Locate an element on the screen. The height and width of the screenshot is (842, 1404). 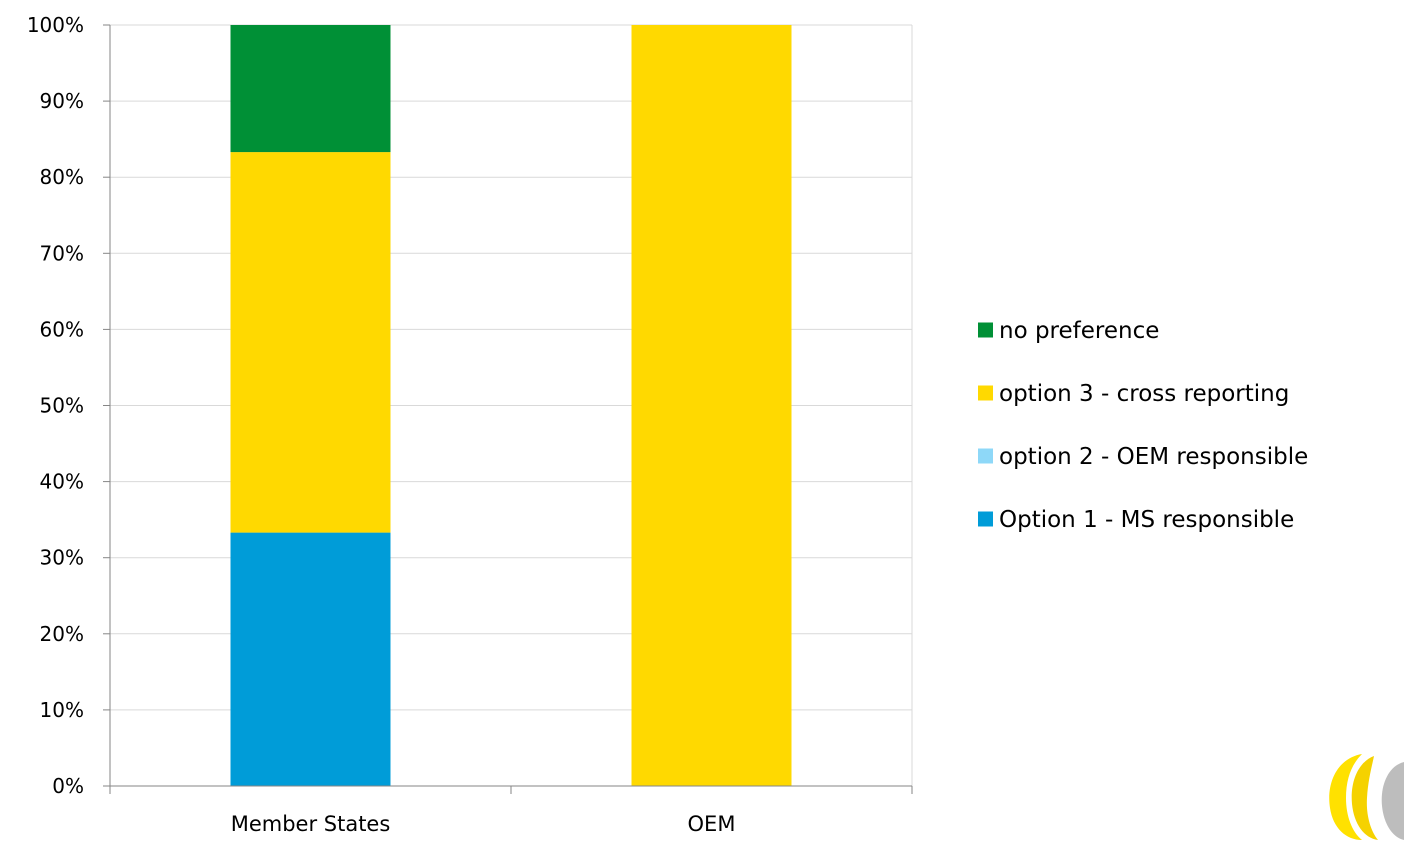
y-tick-label: 40% is located at coordinates (62, 482).